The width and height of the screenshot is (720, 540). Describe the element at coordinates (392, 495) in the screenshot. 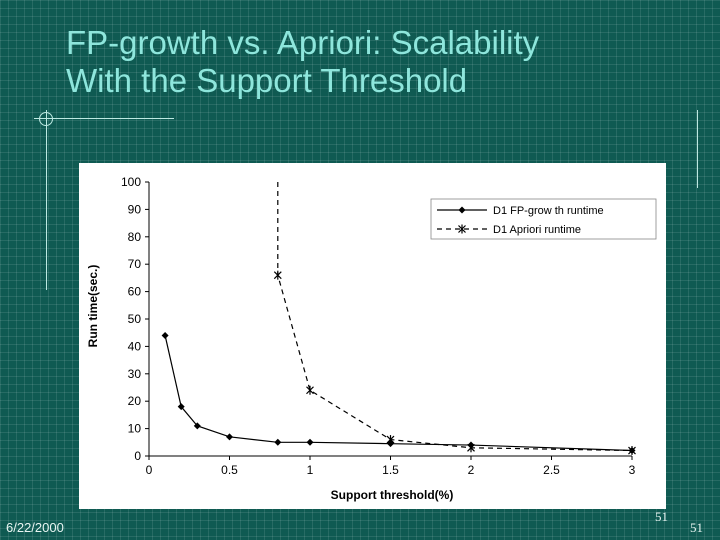

I see `x-axis-label: Support threshold(%)` at that location.